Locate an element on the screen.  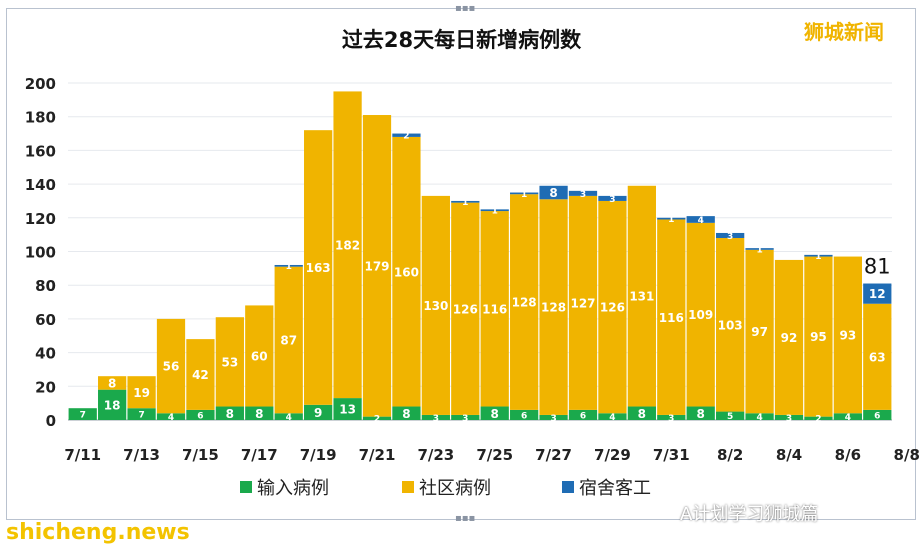
data-label: 131 is located at coordinates (641, 297).